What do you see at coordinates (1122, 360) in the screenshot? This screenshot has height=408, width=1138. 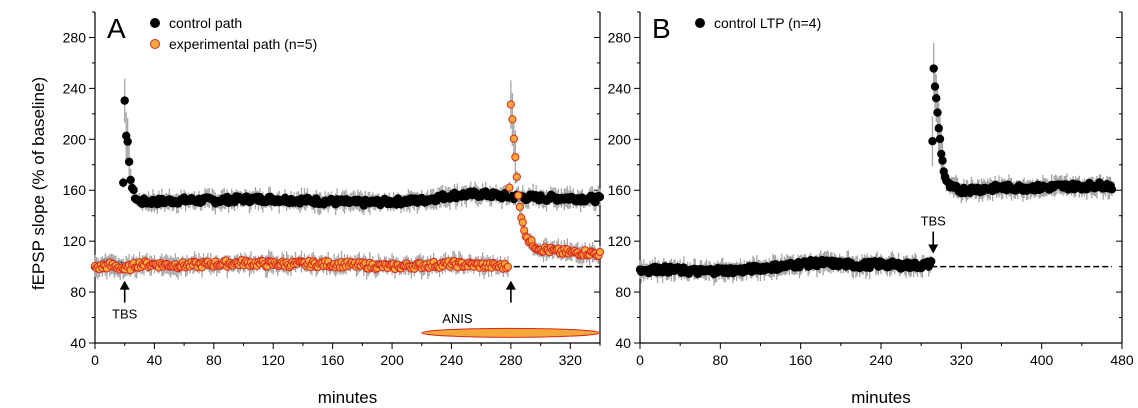 I see `x-tick-label: 480` at bounding box center [1122, 360].